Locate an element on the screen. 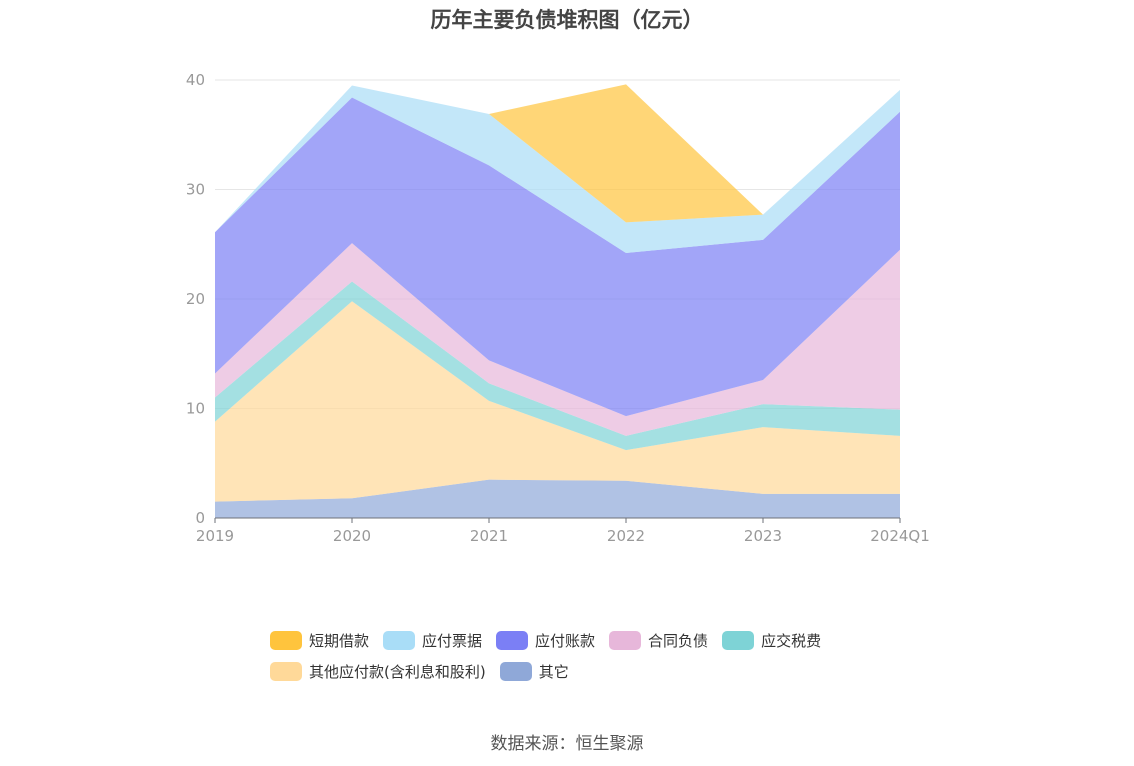 Image resolution: width=1134 pixels, height=766 pixels. legend-label: 短期借款 is located at coordinates (339, 641).